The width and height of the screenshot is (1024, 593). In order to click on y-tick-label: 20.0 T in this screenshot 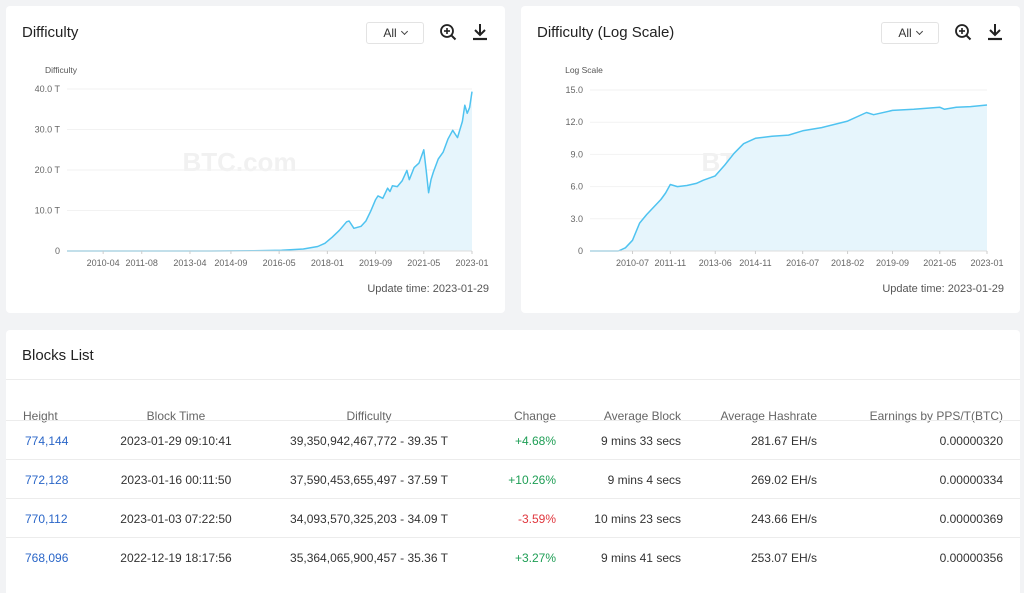, I will do `click(48, 170)`.